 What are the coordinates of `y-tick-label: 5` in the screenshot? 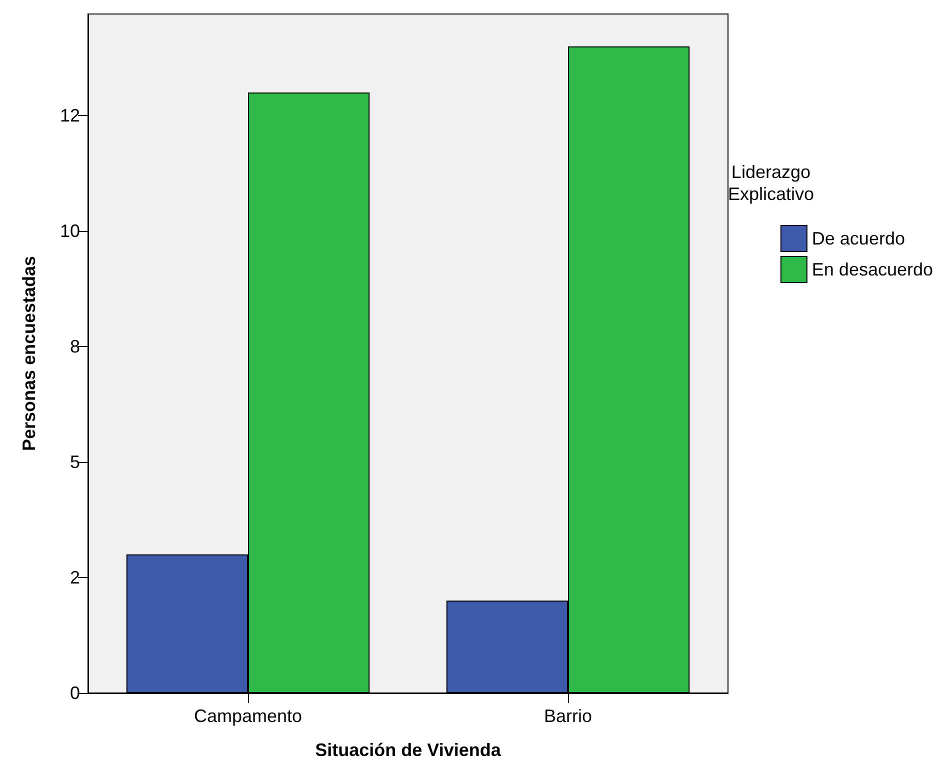 It's located at (75, 462).